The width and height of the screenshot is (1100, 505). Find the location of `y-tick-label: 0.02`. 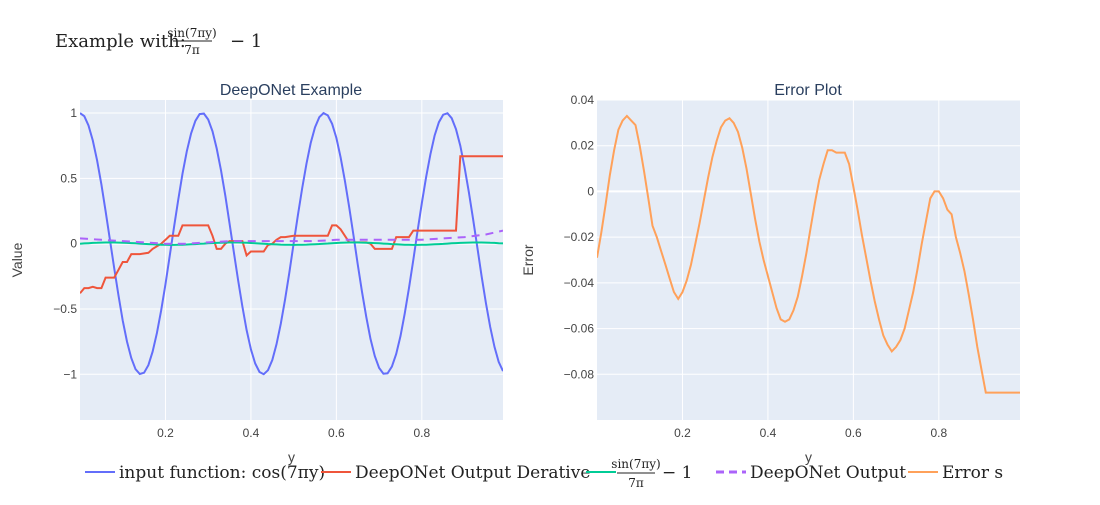

y-tick-label: 0.02 is located at coordinates (583, 146).